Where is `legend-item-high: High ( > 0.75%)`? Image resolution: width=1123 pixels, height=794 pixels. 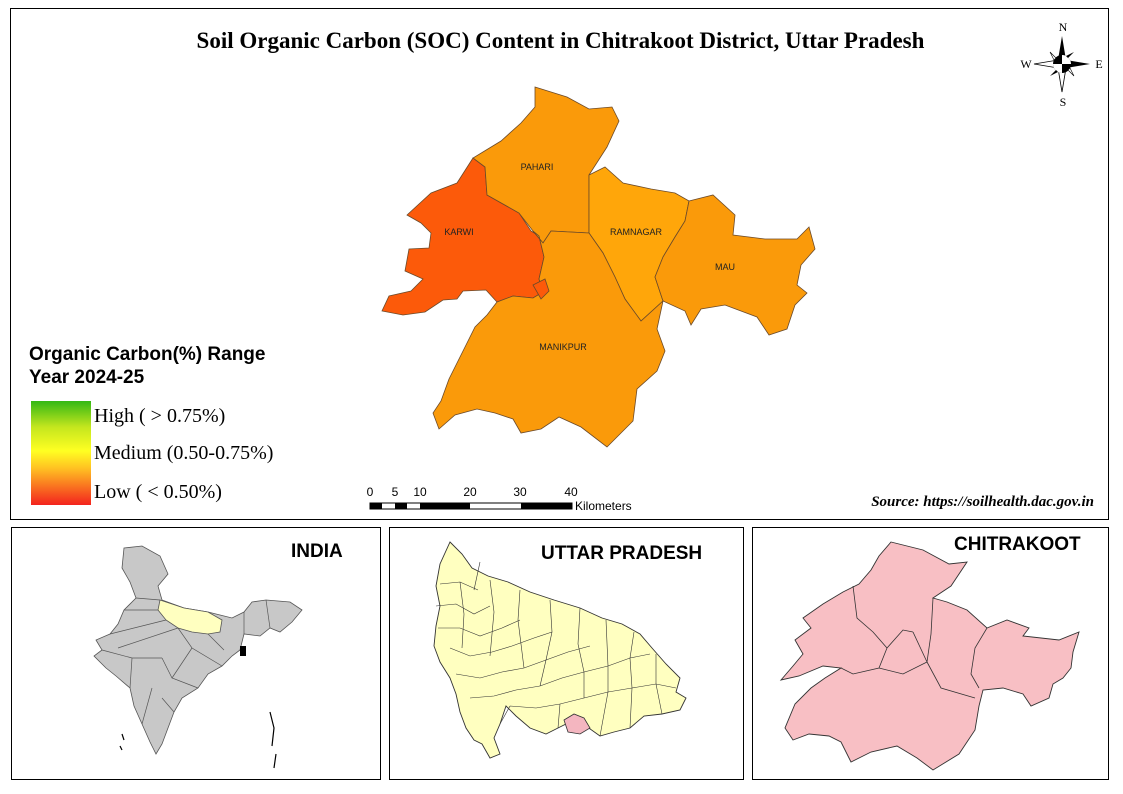 legend-item-high: High ( > 0.75%) is located at coordinates (160, 416).